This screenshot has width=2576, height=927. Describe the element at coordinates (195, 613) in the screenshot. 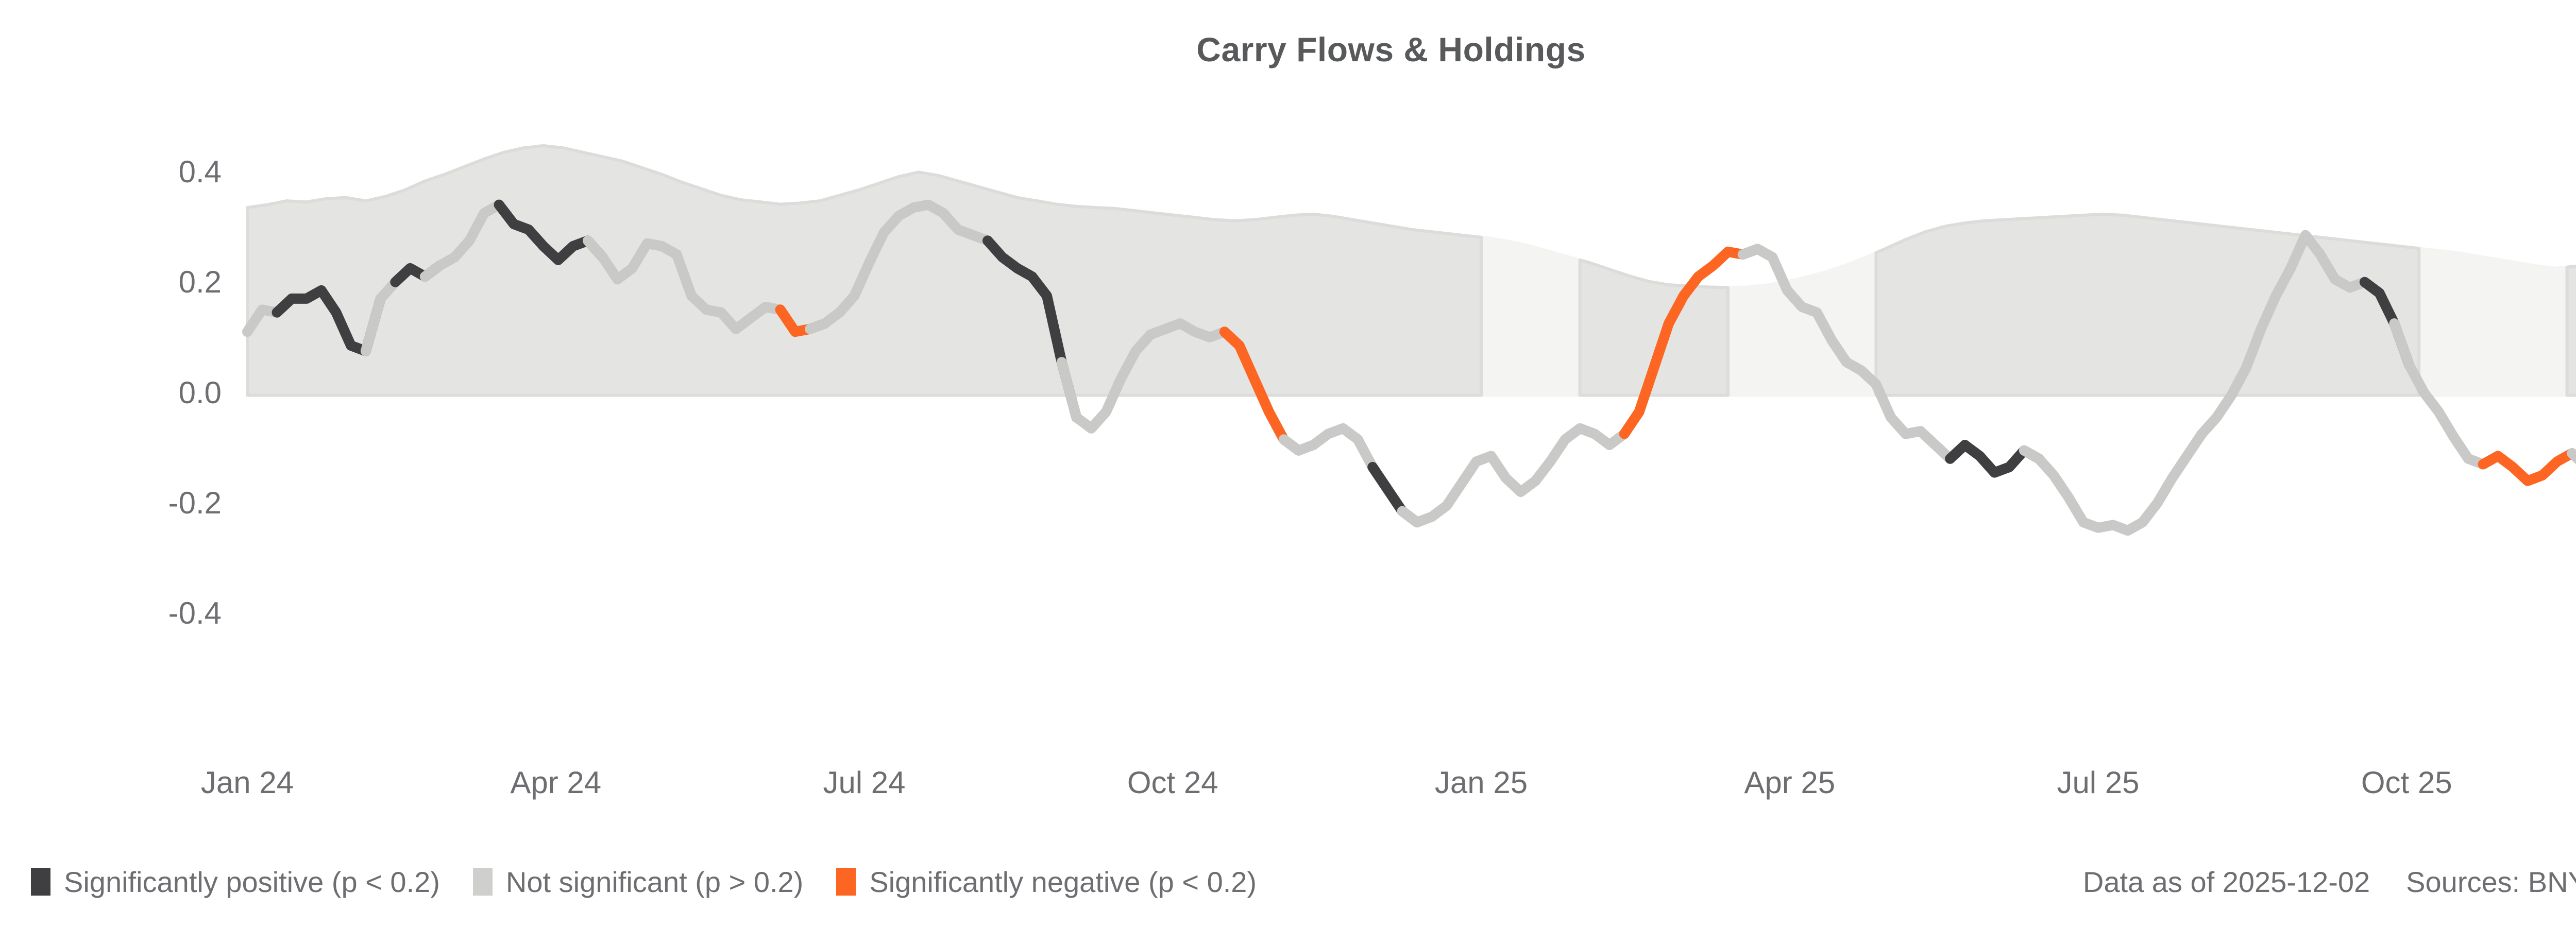

I see `y-axis-tick-label: -0.4` at that location.